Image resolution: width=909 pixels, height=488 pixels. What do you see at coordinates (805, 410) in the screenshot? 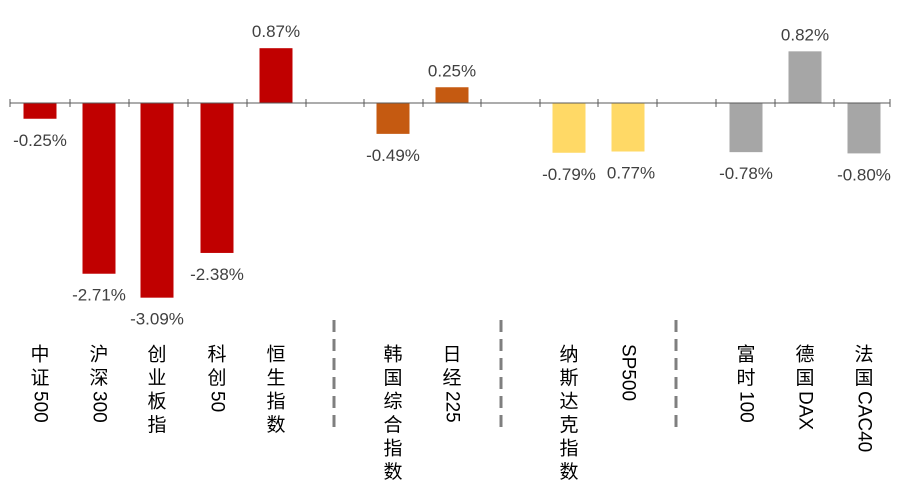
I see `svg-text: DAX` at bounding box center [805, 410].